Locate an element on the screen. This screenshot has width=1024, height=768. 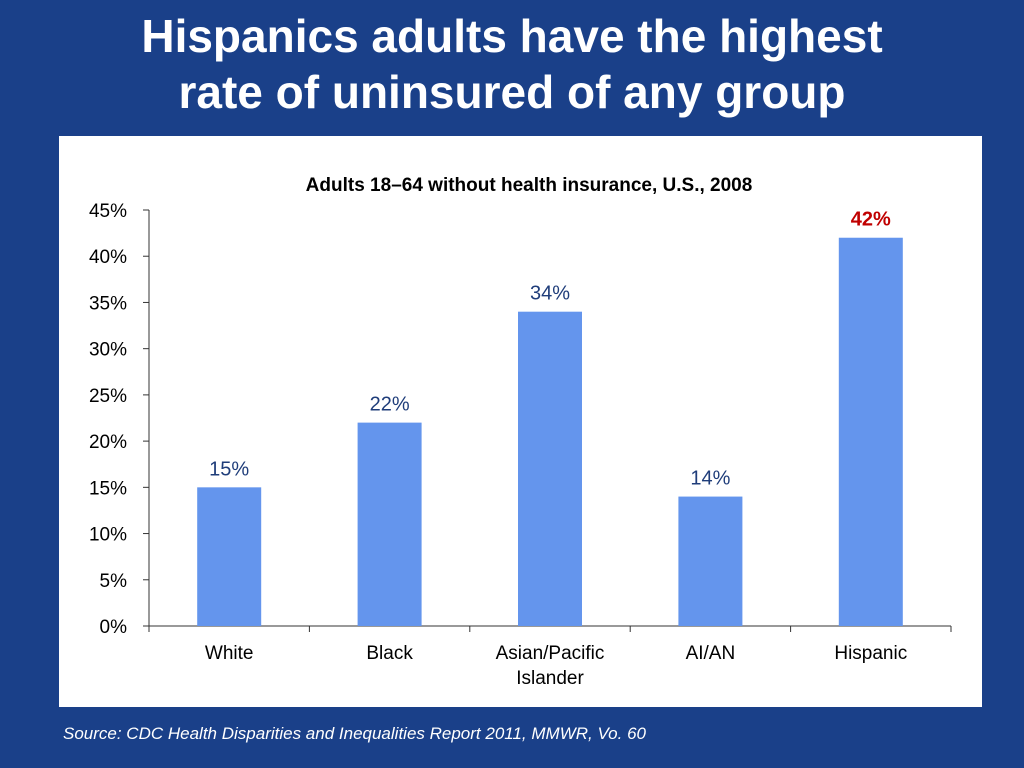
y-axis: 0% 5% 10% 15% 20% 25% 30% 35% 40% 45% is located at coordinates (119, 419).